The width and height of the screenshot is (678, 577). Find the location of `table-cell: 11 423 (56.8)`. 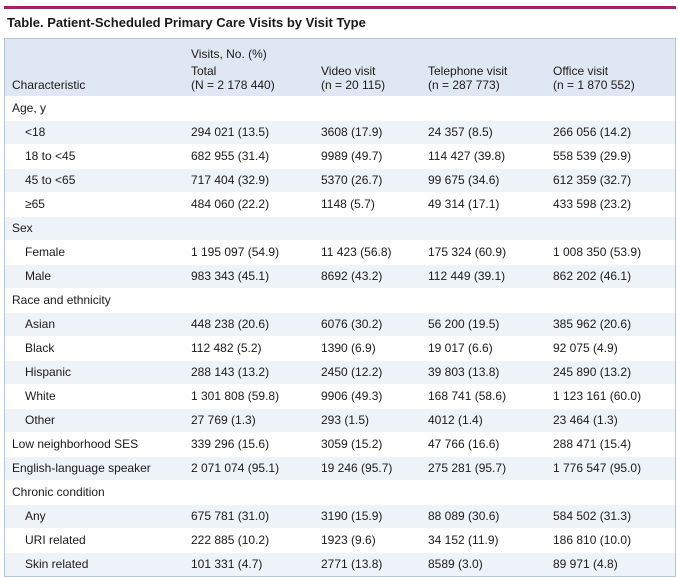

table-cell: 11 423 (56.8) is located at coordinates (356, 252).